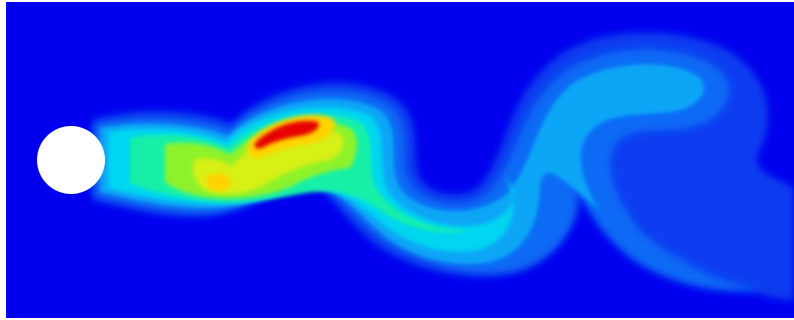 The height and width of the screenshot is (320, 794). I want to click on wake-core, so click(286, 134).